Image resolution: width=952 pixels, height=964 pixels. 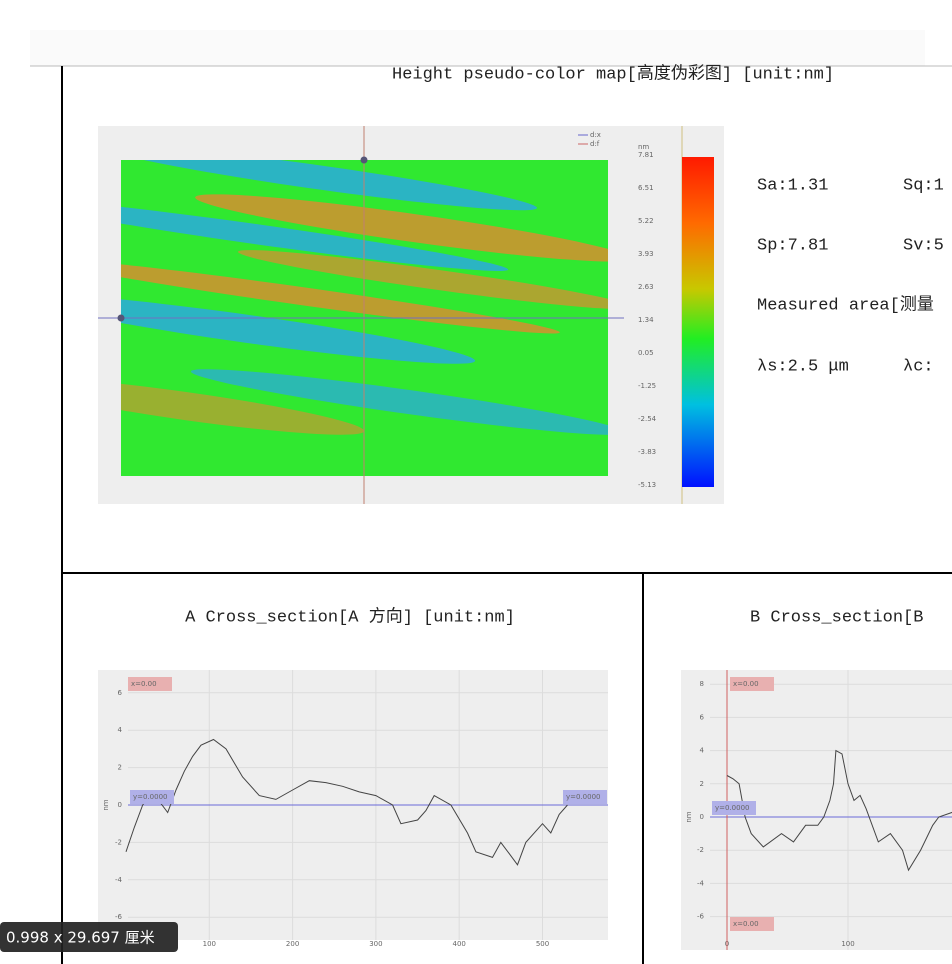 What do you see at coordinates (702, 684) in the screenshot?
I see `y-tick-label: 8` at bounding box center [702, 684].